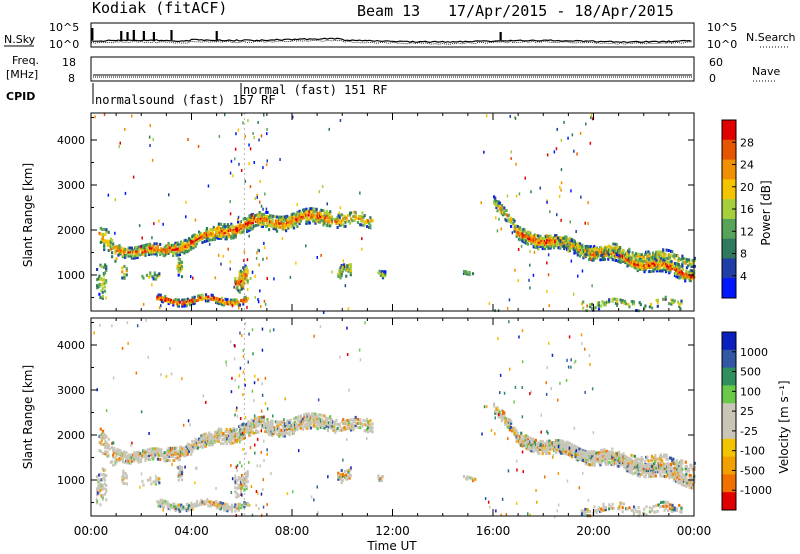  I want to click on colorbar-tick-label: 8, so click(743, 254).